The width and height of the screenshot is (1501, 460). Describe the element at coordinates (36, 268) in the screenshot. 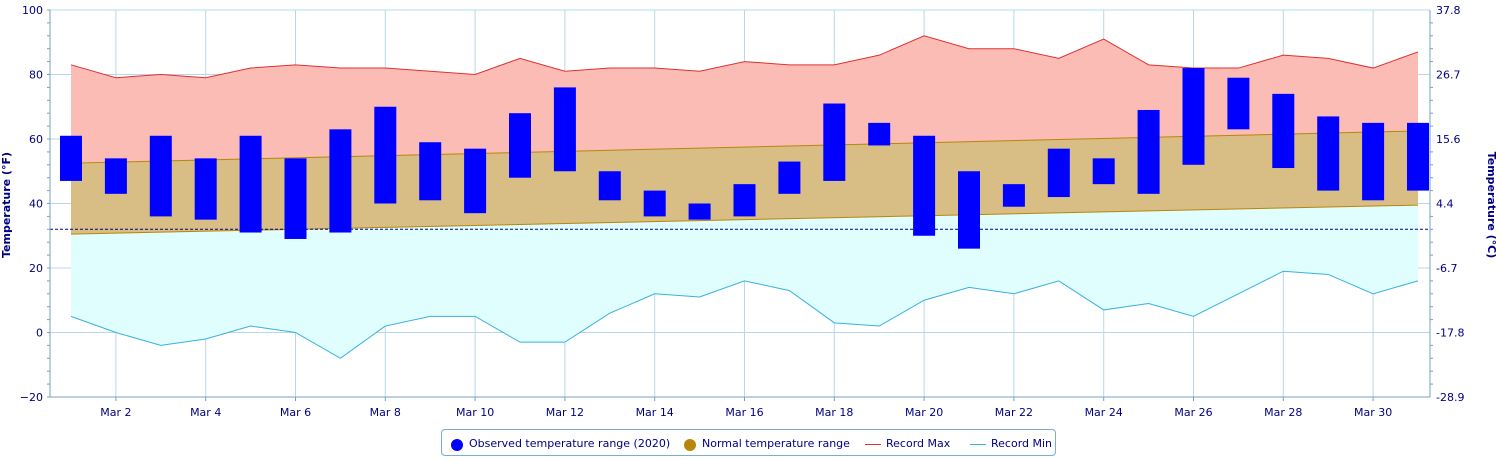

I see `y-tick-label-left: 20` at that location.